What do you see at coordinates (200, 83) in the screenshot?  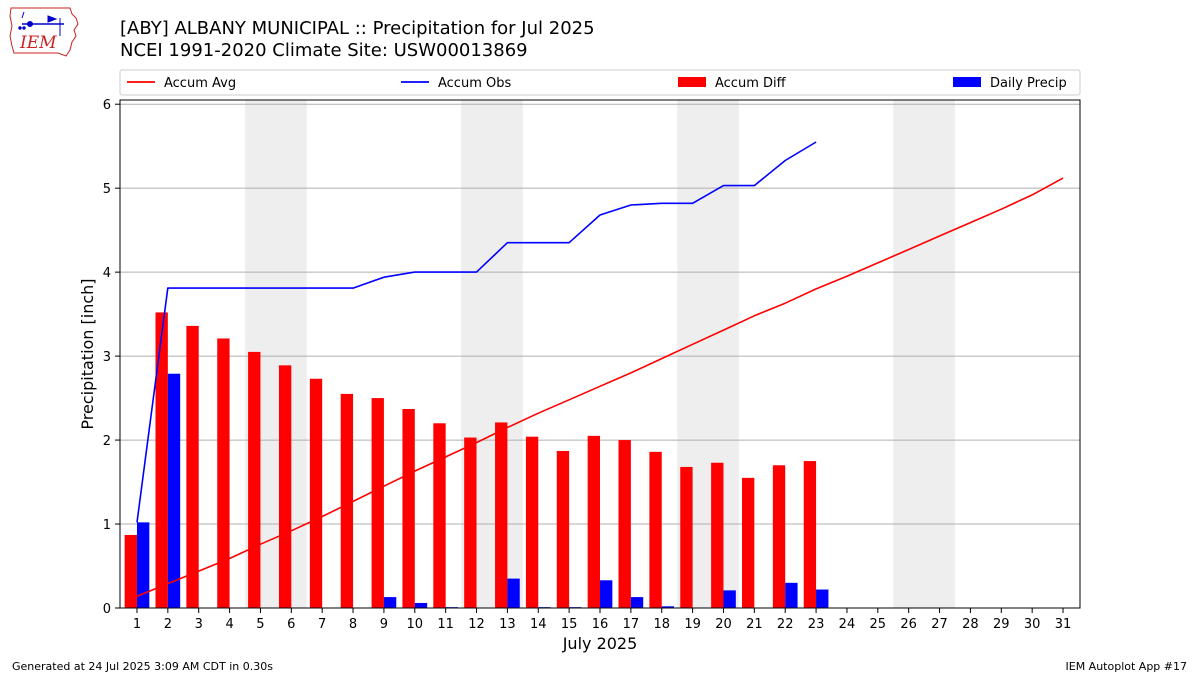 I see `legend-label-accum-avg: Accum Avg` at bounding box center [200, 83].